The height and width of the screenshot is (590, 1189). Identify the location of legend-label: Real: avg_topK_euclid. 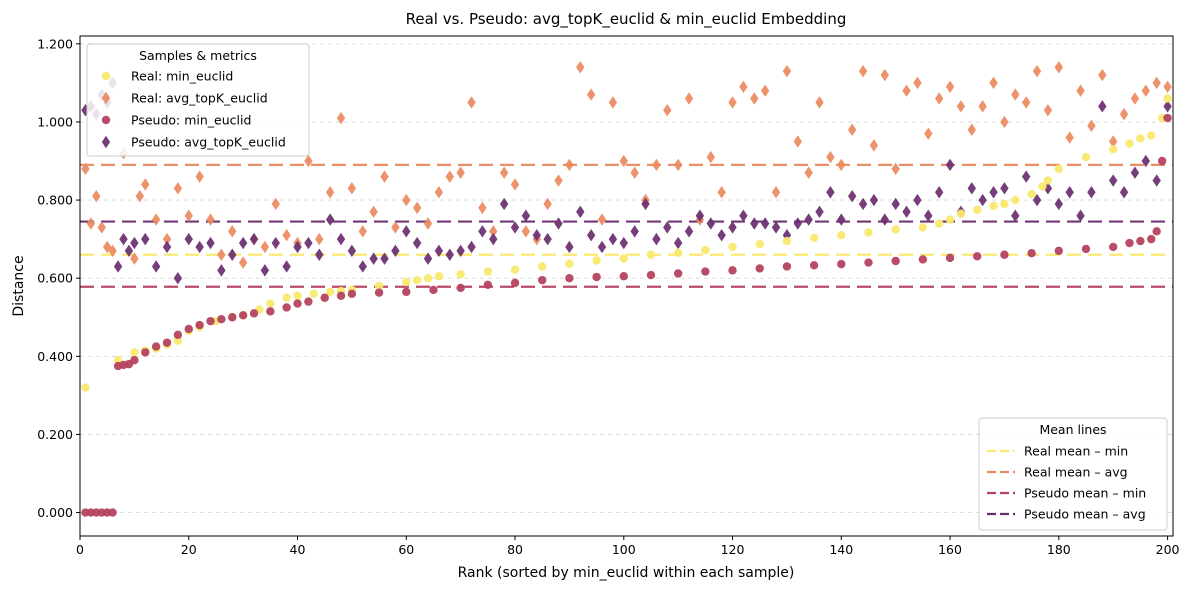
(199, 98).